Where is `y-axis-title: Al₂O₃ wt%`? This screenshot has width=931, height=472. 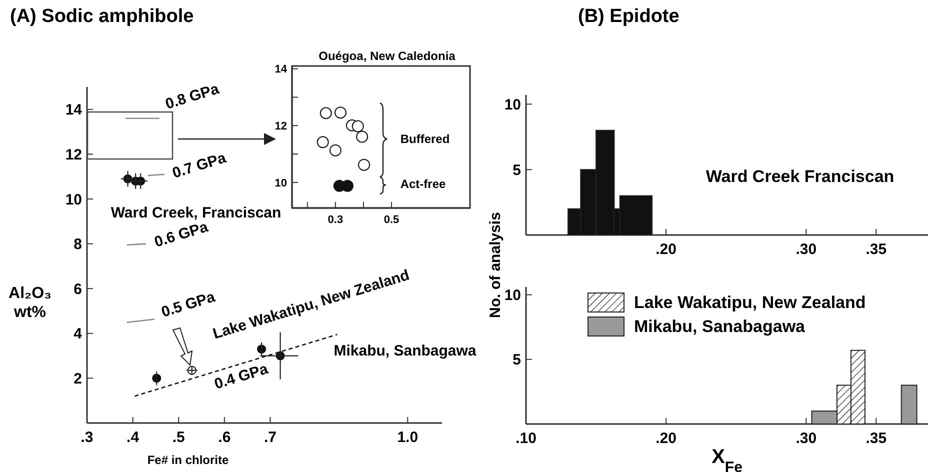
y-axis-title: Al₂O₃ wt% is located at coordinates (30, 303).